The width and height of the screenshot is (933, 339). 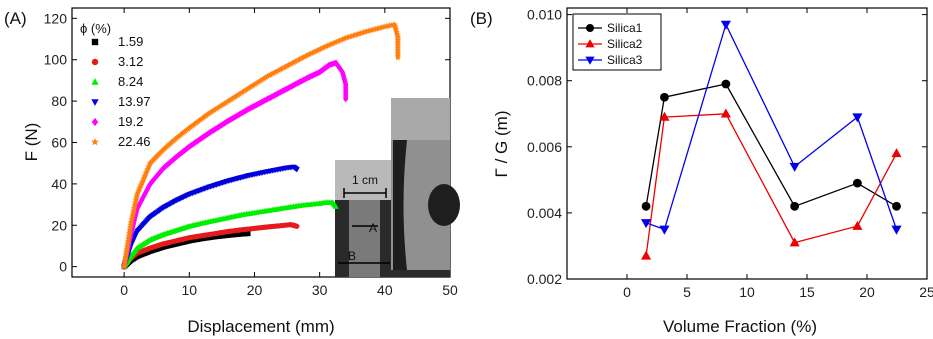 I want to click on x-tick-label: 40, so click(x=385, y=290).